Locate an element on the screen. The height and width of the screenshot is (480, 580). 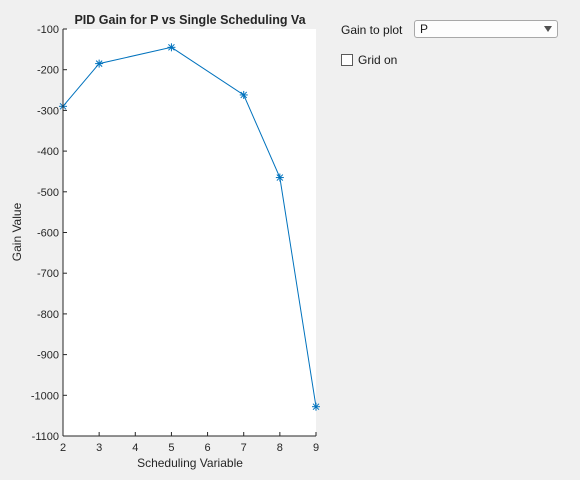
grid-on-checkbox: Grid on is located at coordinates (369, 60).